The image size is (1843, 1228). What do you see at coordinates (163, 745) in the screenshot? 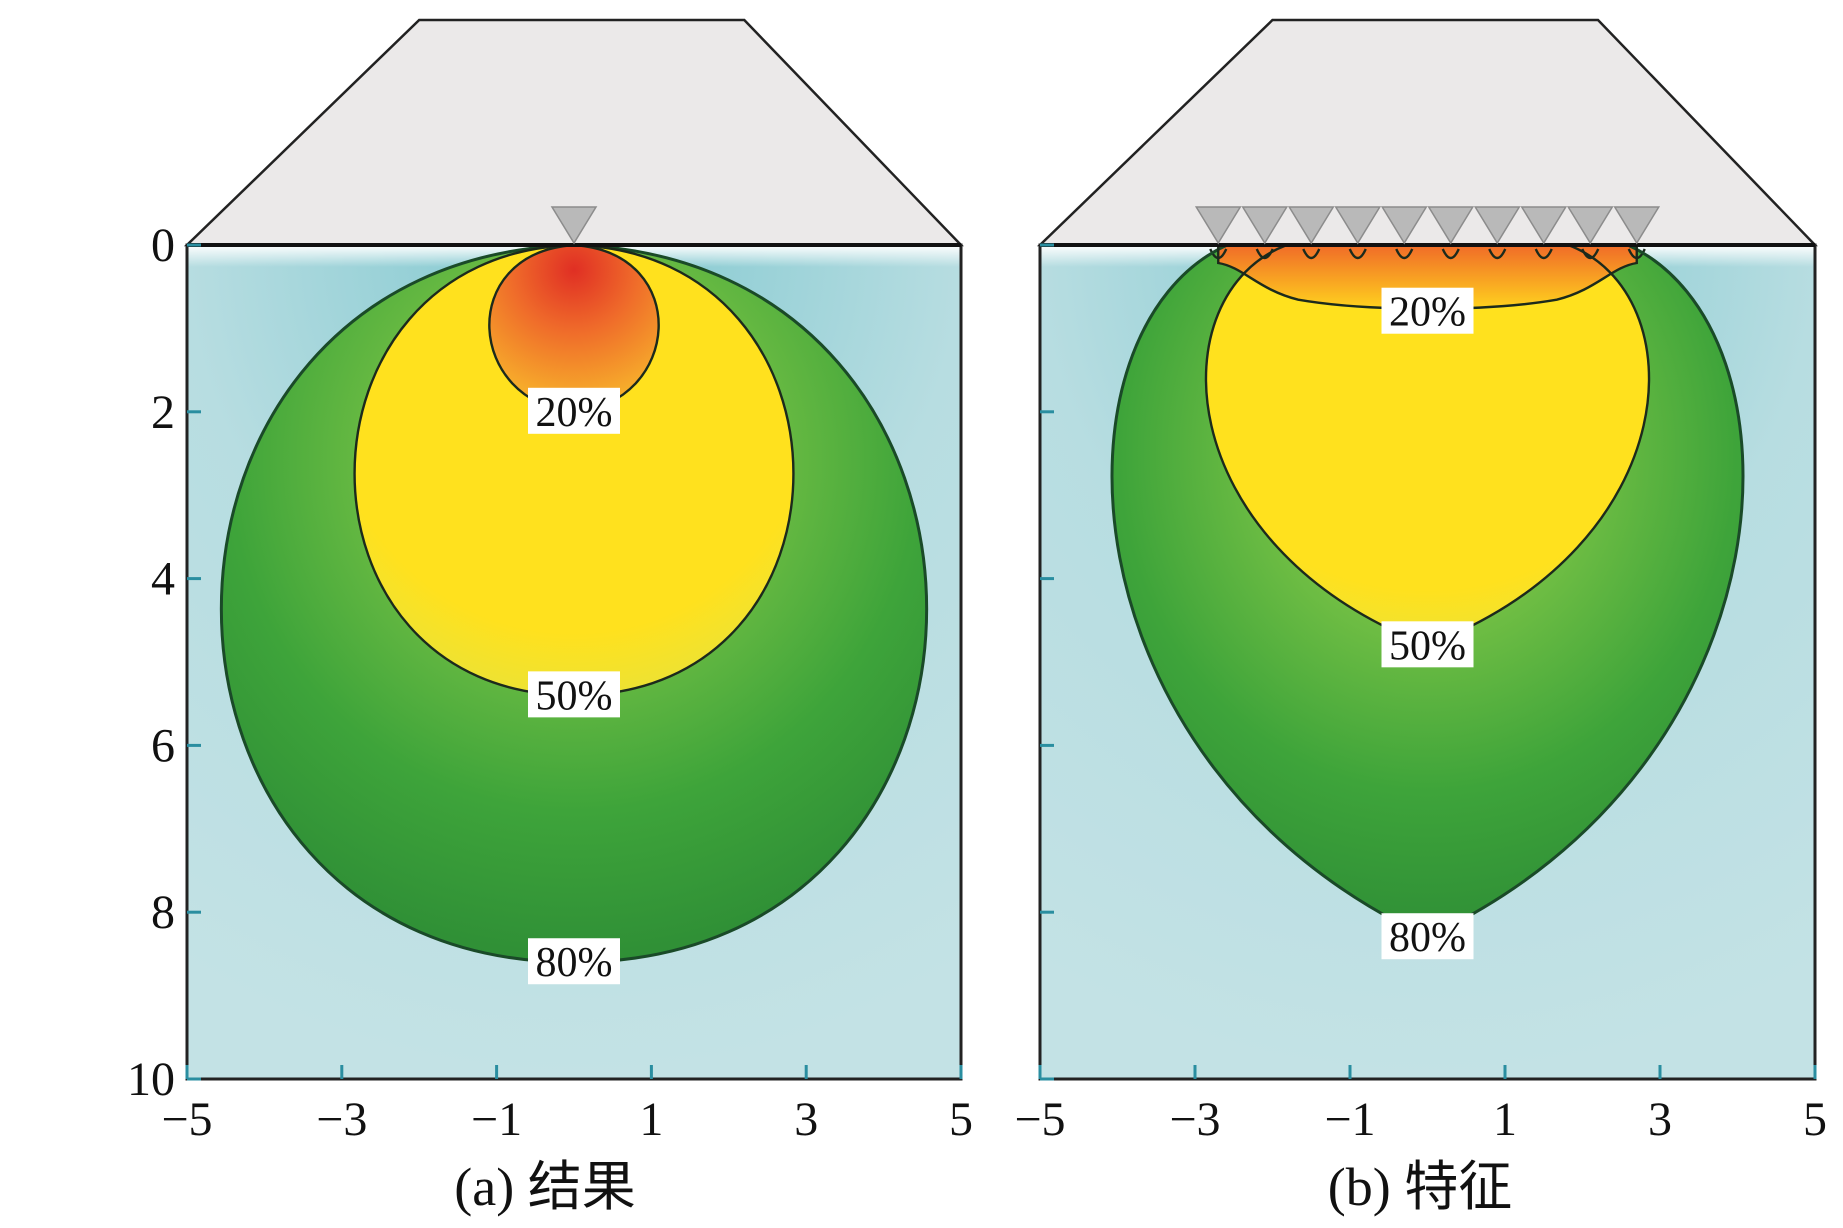
I see `y-tick-label: 6` at bounding box center [163, 745].